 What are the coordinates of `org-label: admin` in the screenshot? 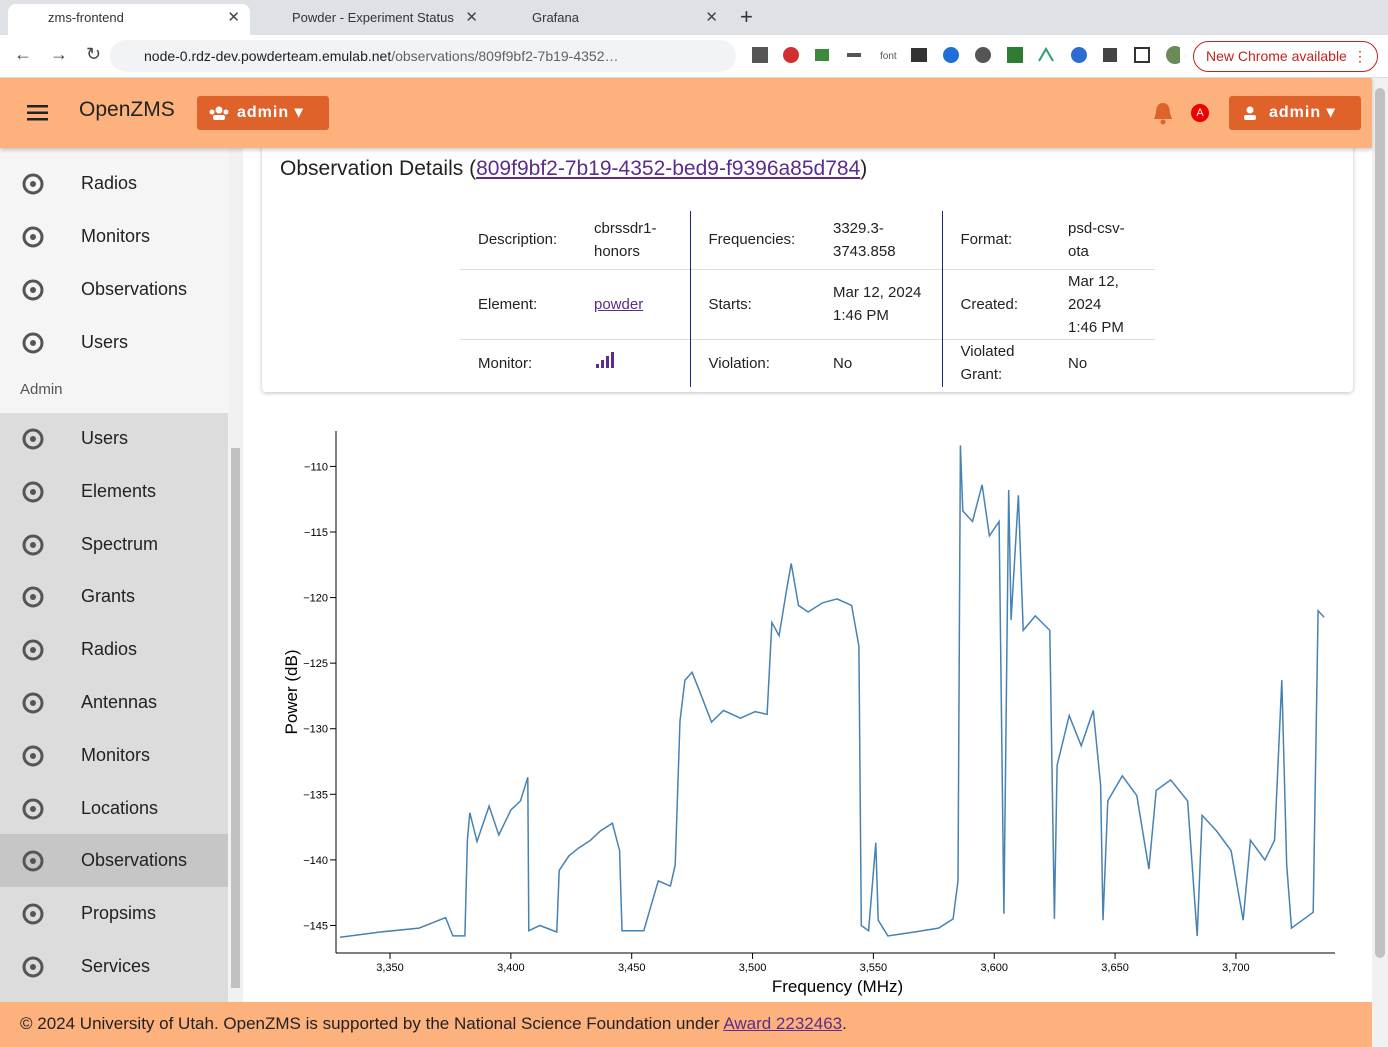 It's located at (263, 112).